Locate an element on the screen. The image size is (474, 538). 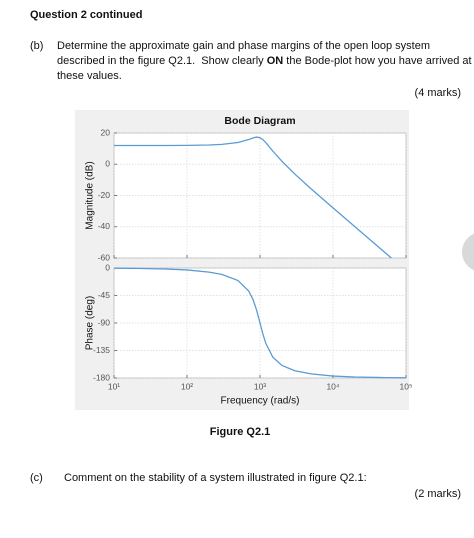
y-tick-label: 20 is located at coordinates (106, 132).